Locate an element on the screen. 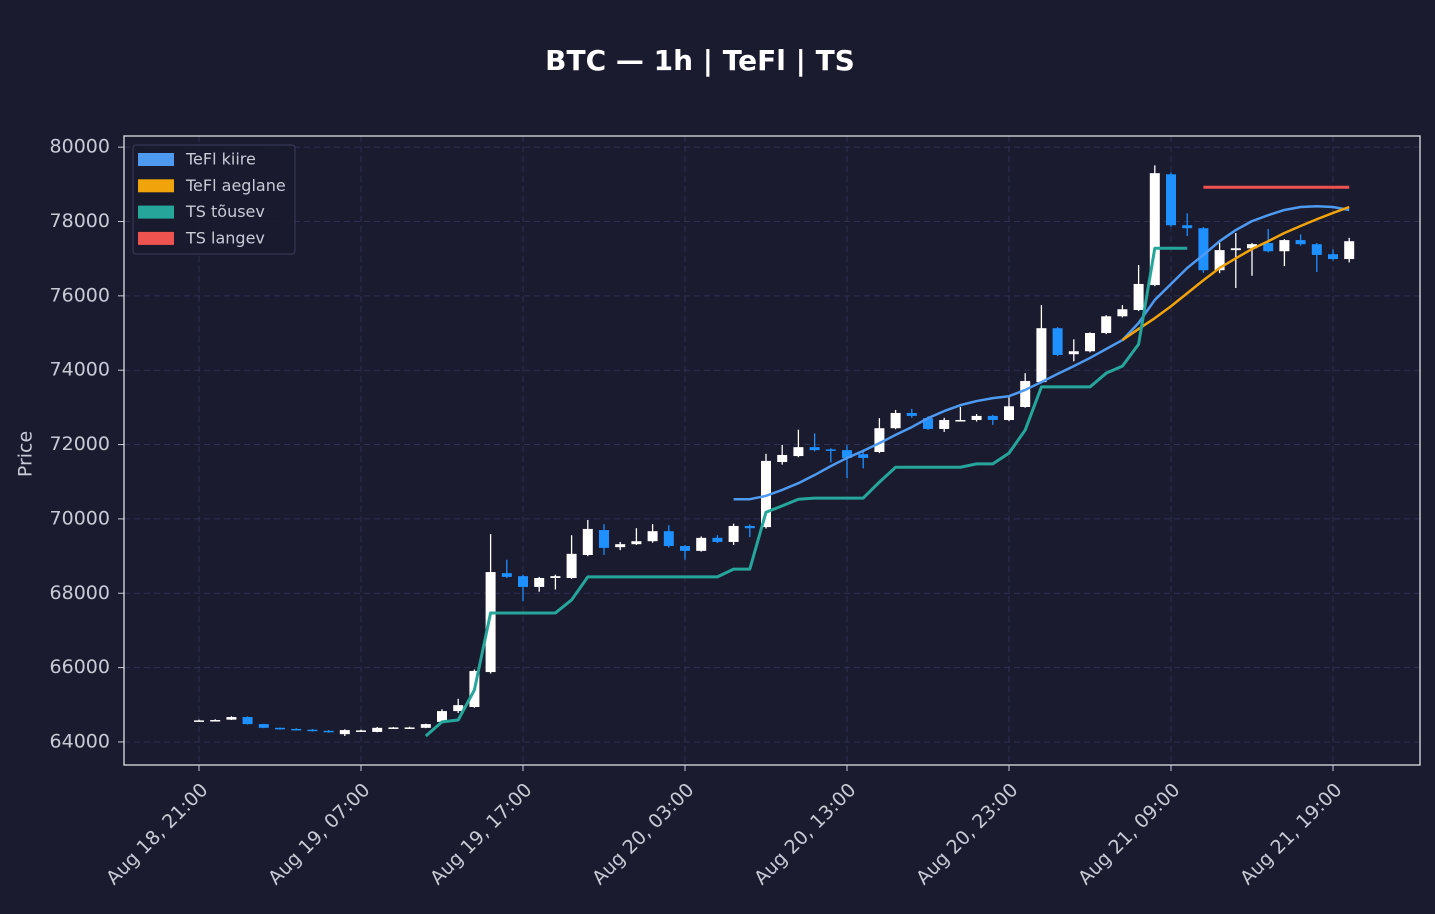 The image size is (1435, 914). y-axis-label: Price is located at coordinates (26, 454).